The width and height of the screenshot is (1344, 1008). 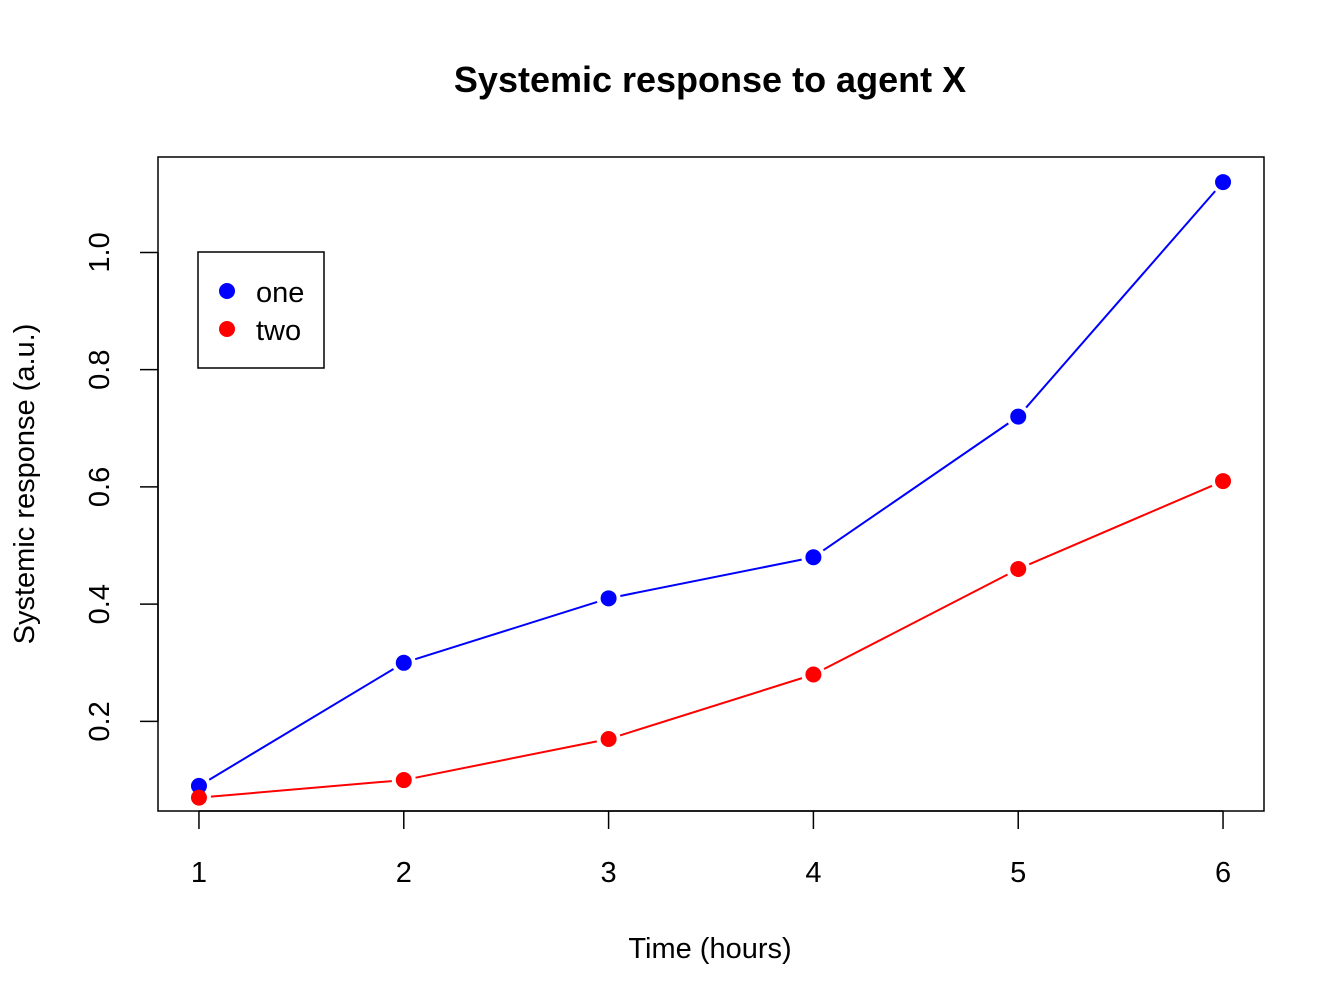 I want to click on x-tick-label: 1, so click(x=199, y=873).